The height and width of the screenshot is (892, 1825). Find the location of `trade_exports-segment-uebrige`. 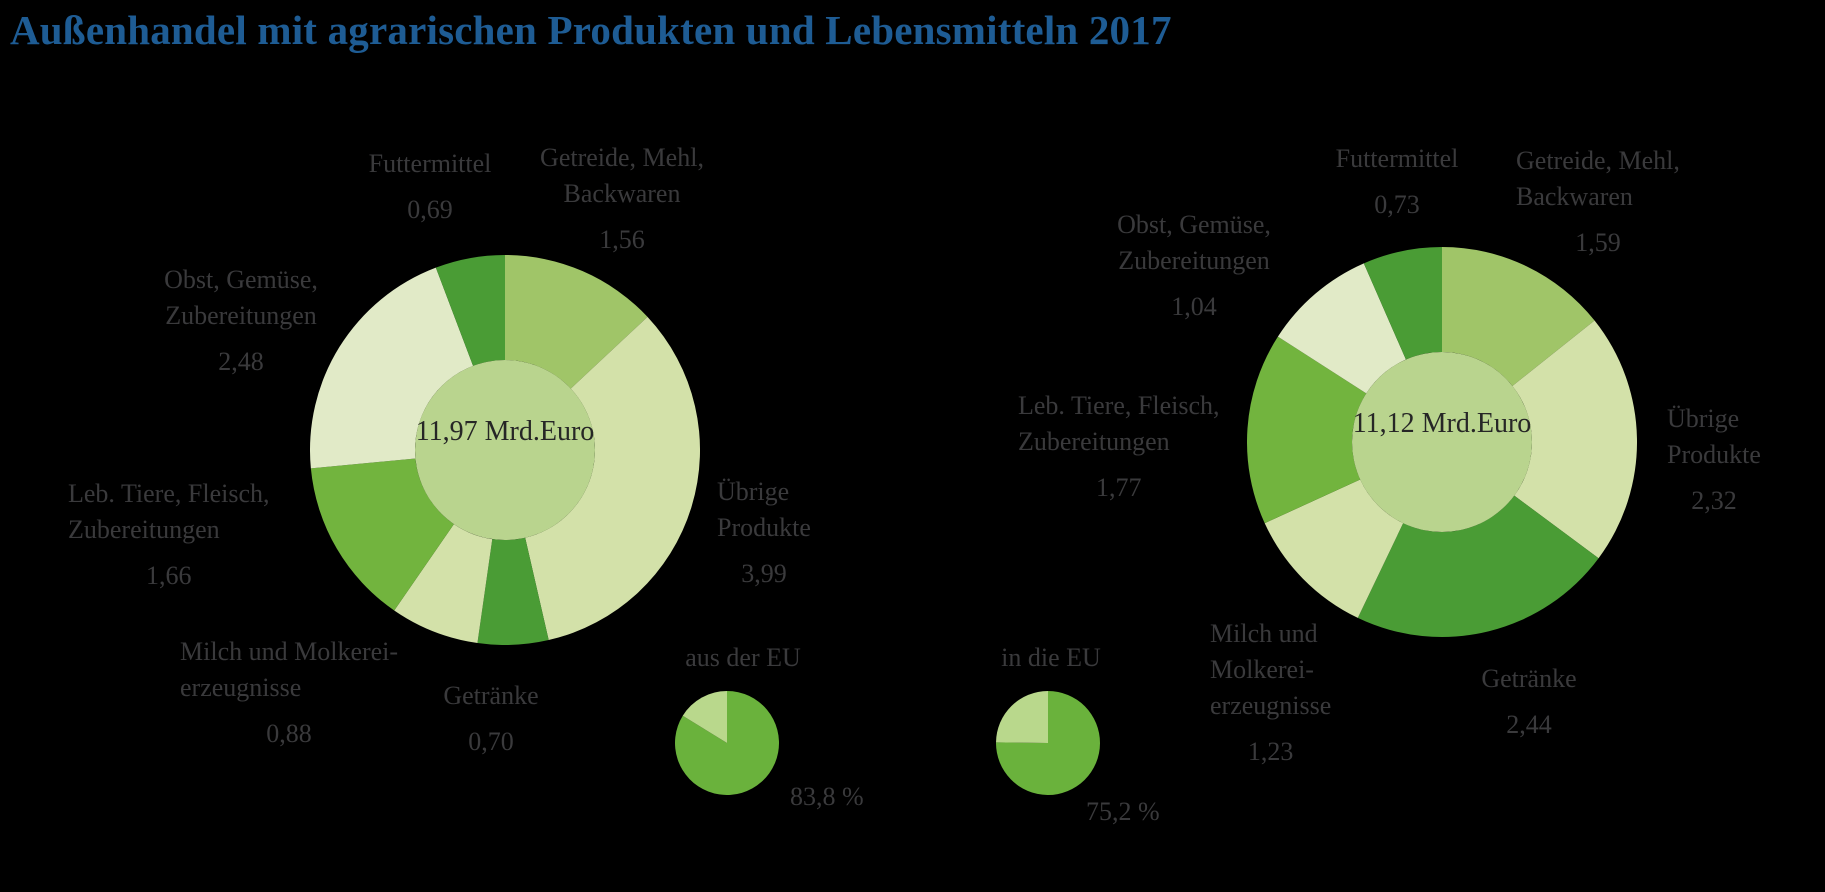

trade_exports-segment-uebrige is located at coordinates (1574, 439).